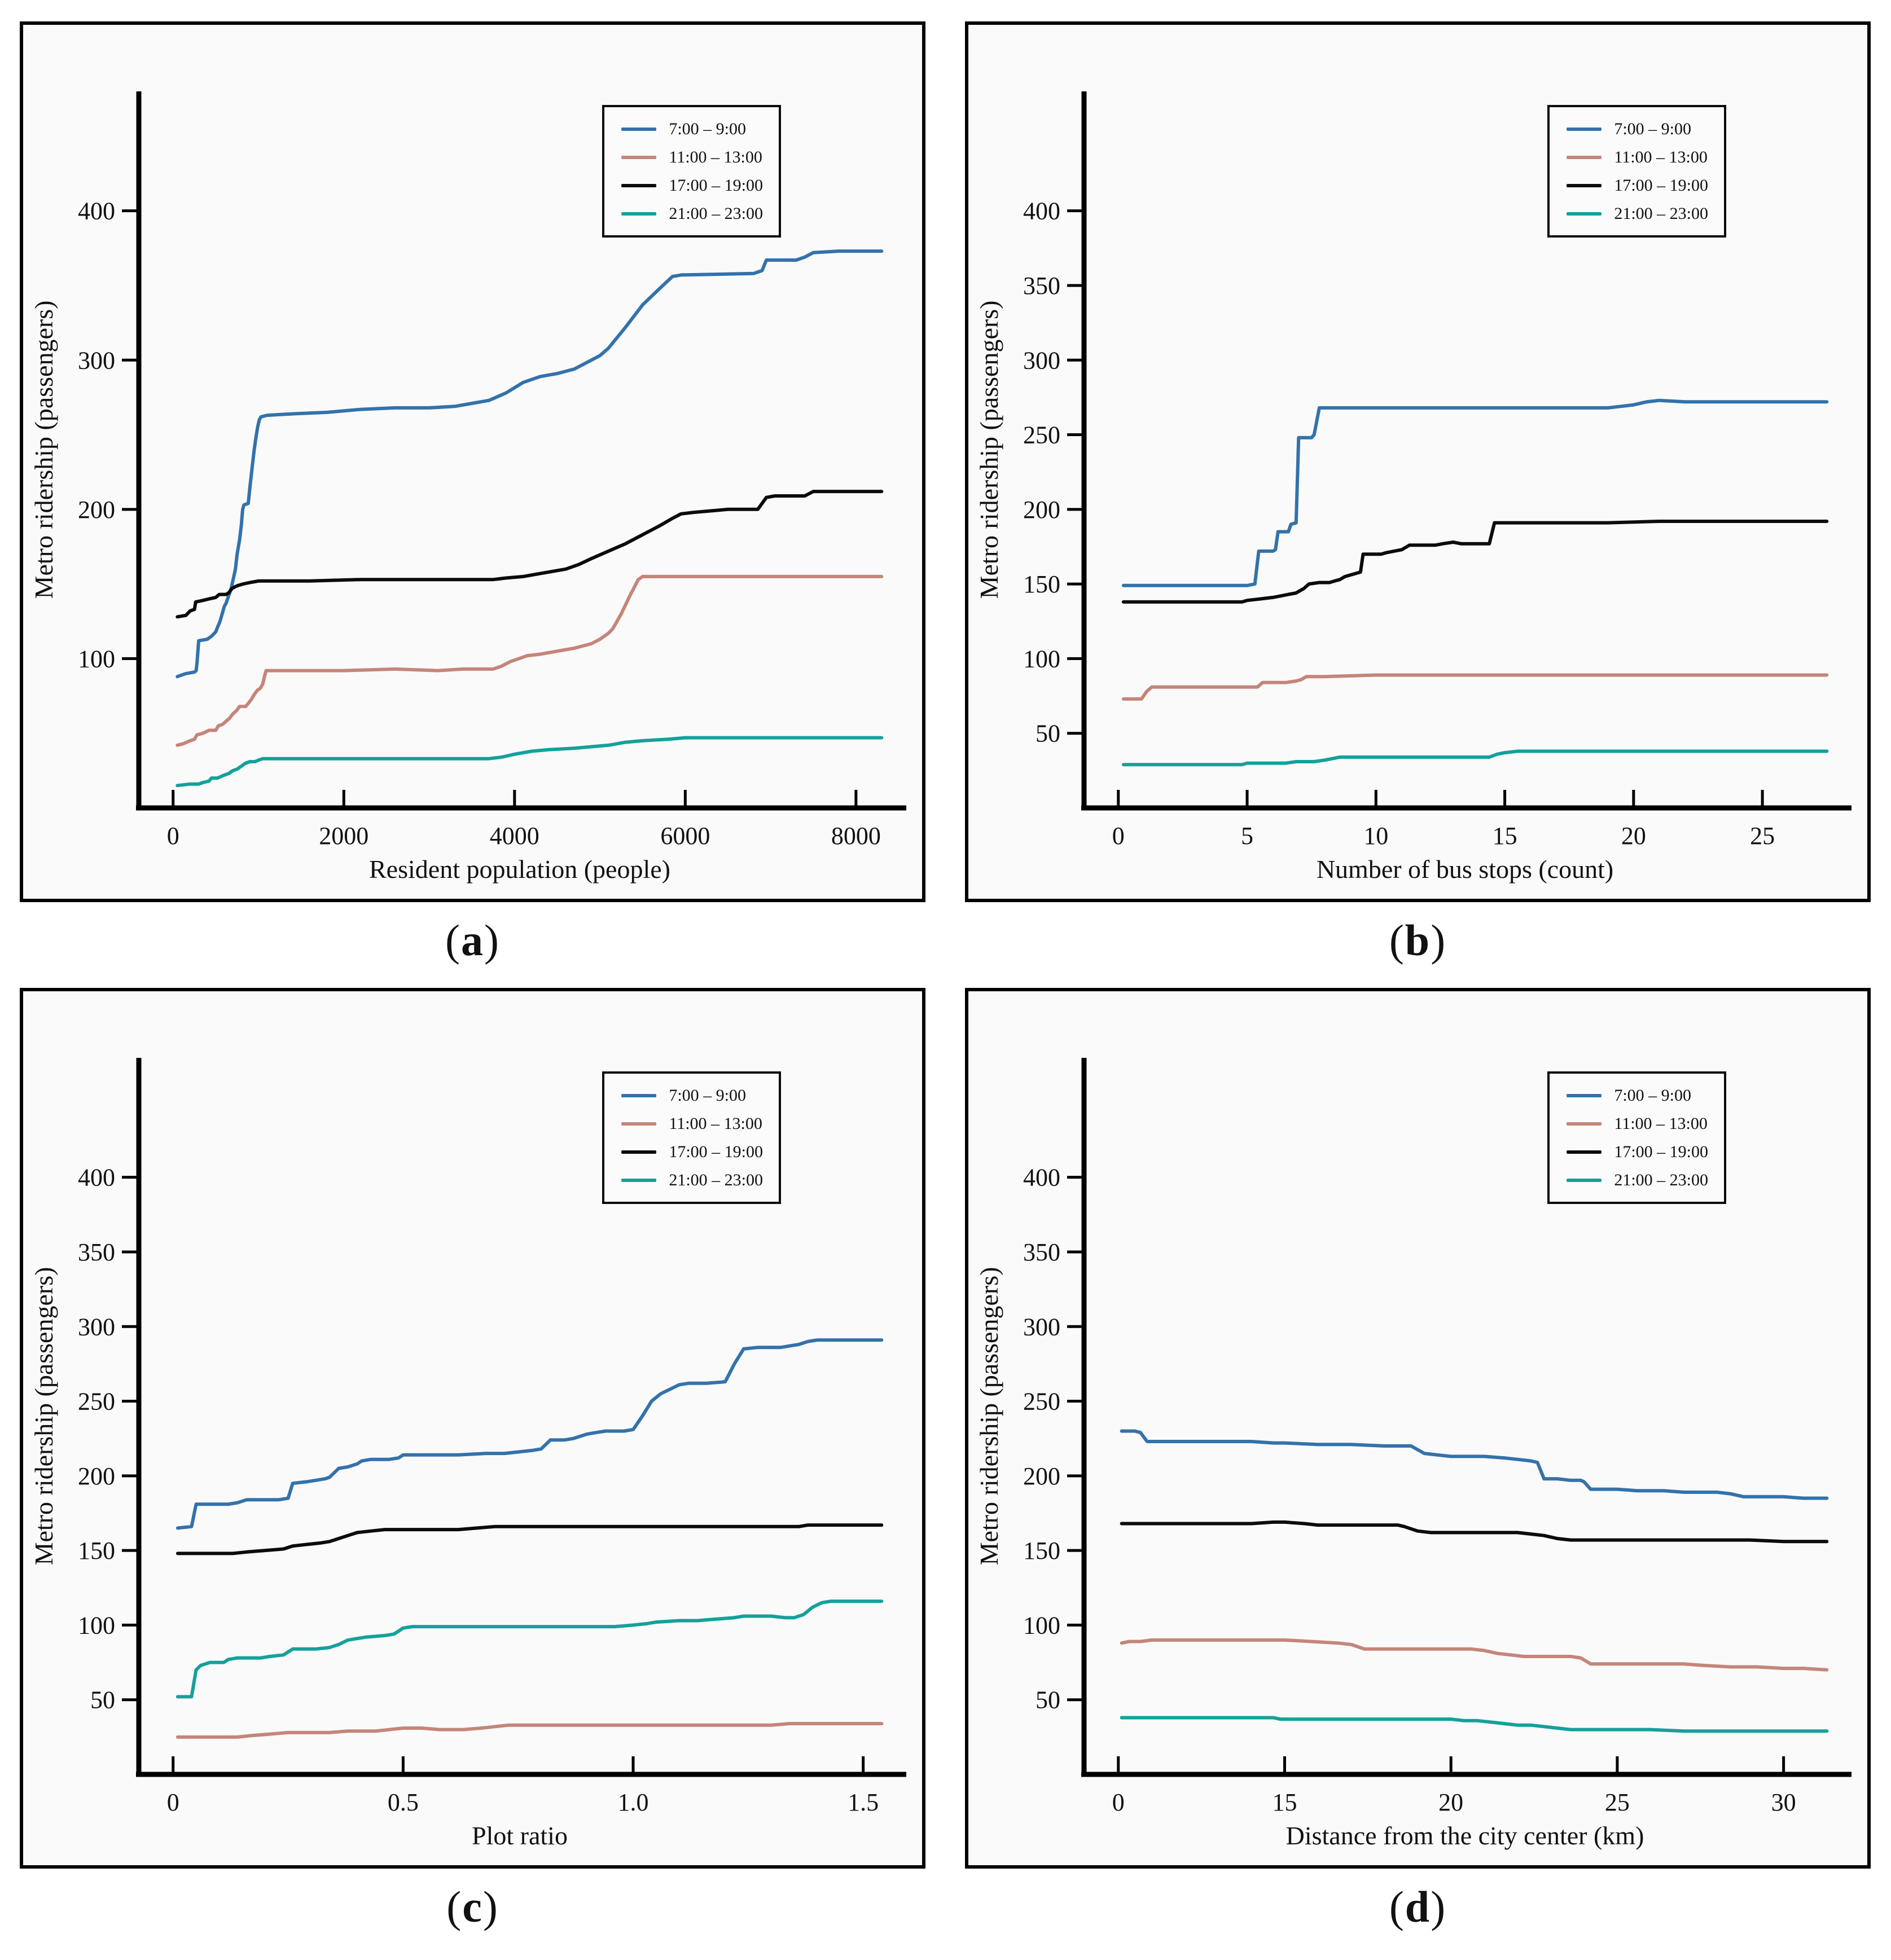  Describe the element at coordinates (1584, 185) in the screenshot. I see `legend-swatch-black` at that location.